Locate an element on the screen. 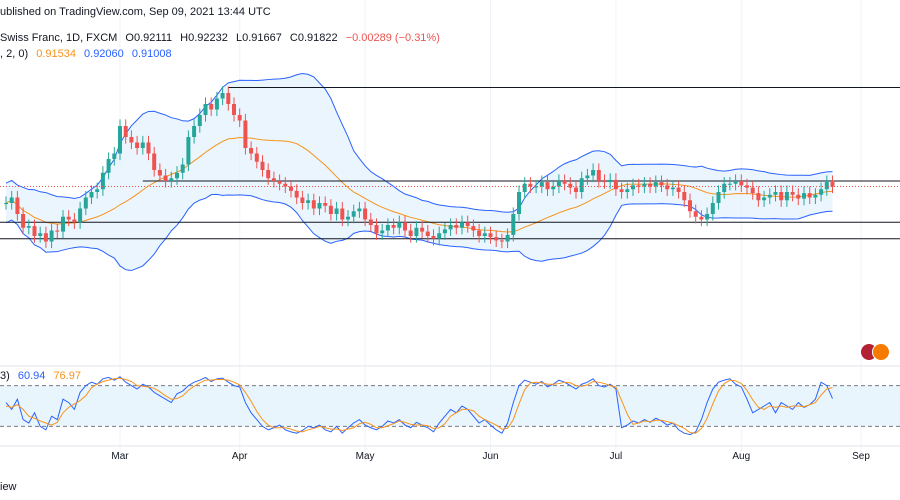 The width and height of the screenshot is (900, 500). bb-params: , 2, 0) is located at coordinates (14, 54).